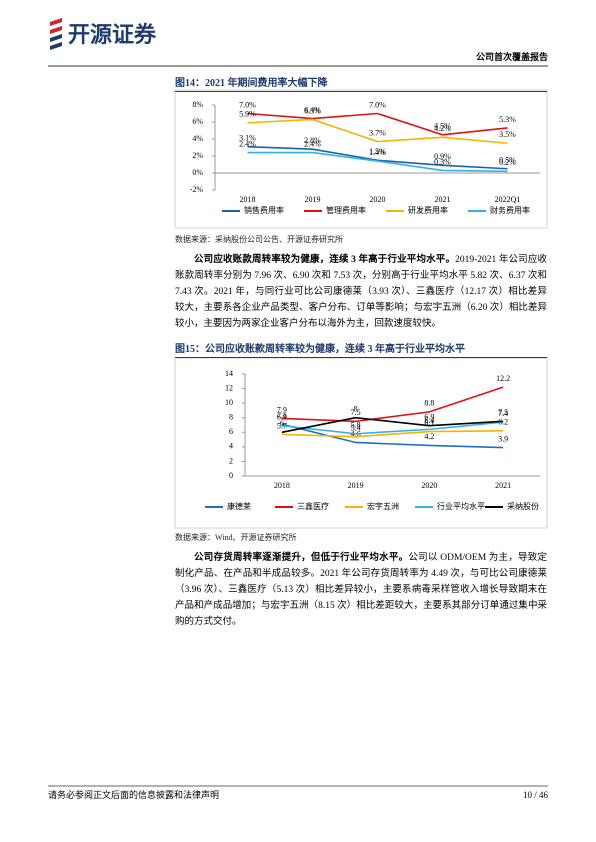 The image size is (596, 842). I want to click on legend-label: 管理费用率, so click(346, 210).